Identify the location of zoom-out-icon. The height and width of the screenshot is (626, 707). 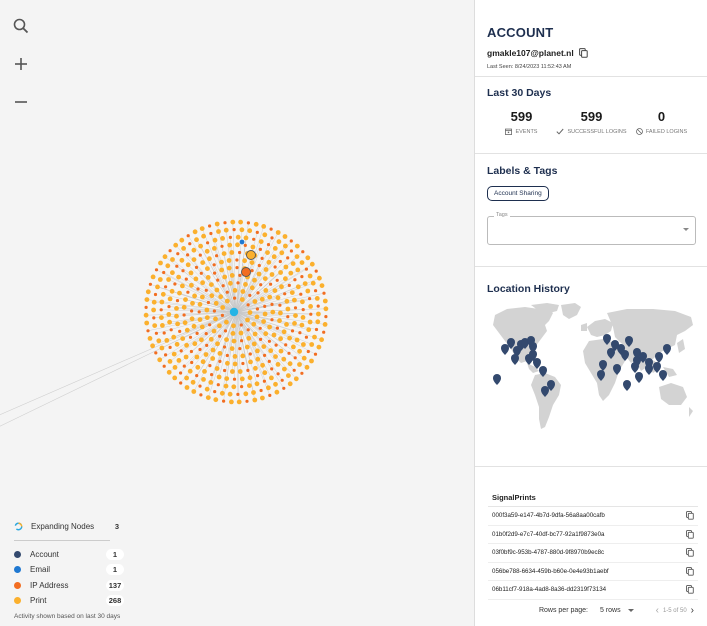
(21, 102).